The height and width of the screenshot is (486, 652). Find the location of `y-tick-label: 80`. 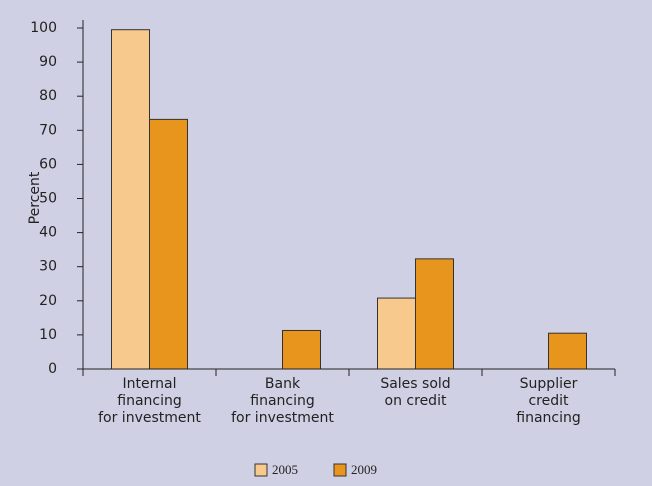

y-tick-label: 80 is located at coordinates (48, 96).